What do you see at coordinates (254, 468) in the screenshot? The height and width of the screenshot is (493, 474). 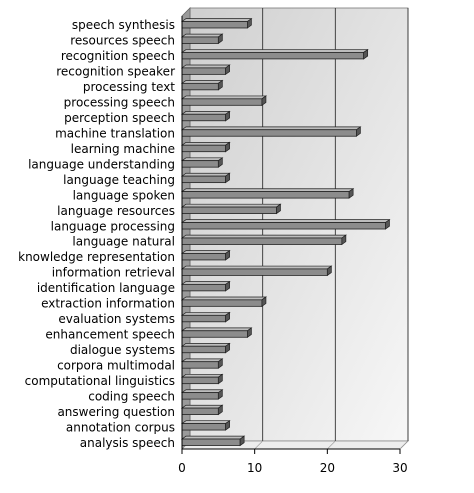 I see `x-tick-label: 10` at bounding box center [254, 468].